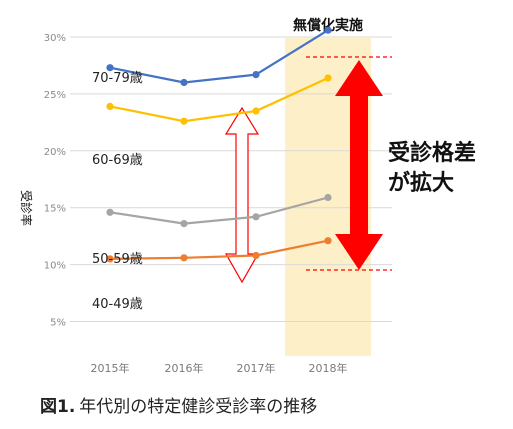  I want to click on y-axis-ticks: 5% 10% 15% 20% 25% 30%, so click(55, 181).